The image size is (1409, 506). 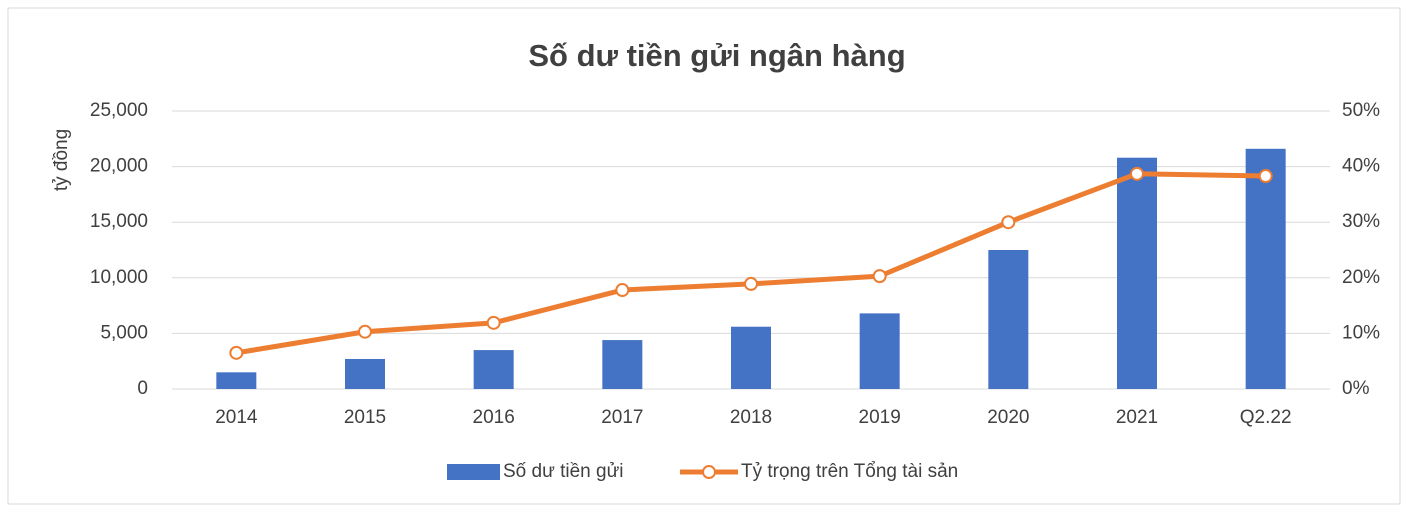 What do you see at coordinates (142, 388) in the screenshot?
I see `y-tick-label: 0` at bounding box center [142, 388].